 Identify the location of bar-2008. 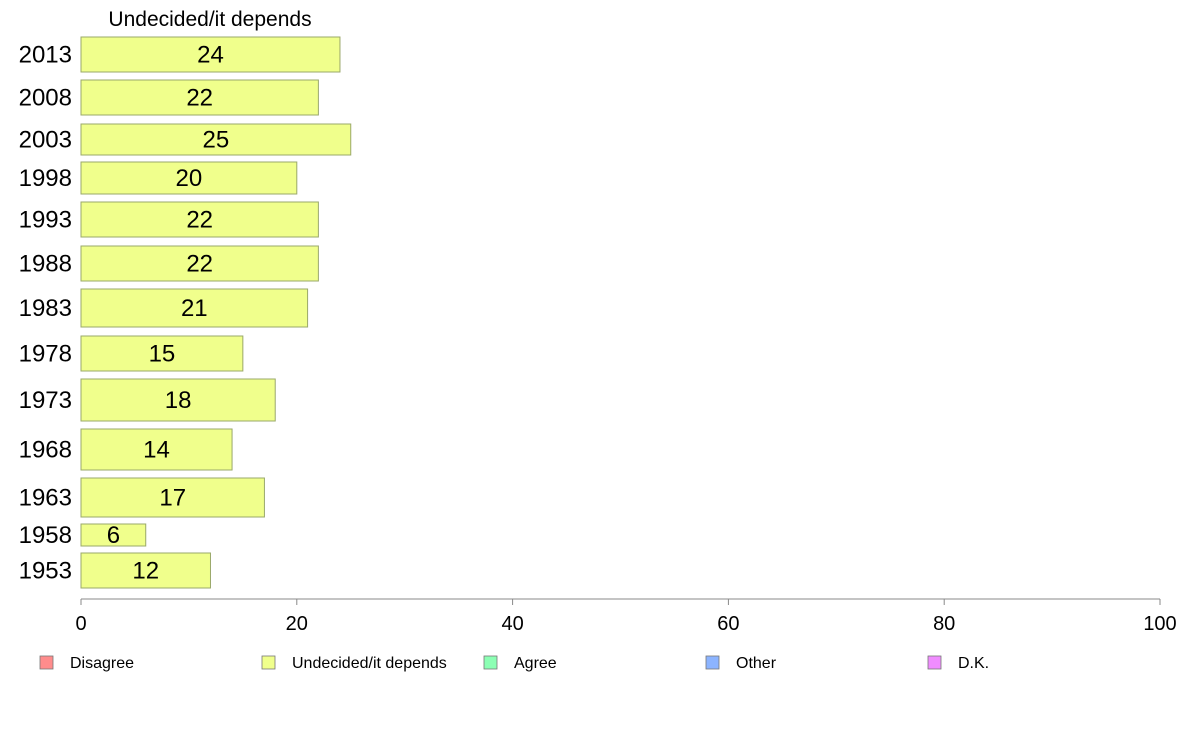
(199, 97).